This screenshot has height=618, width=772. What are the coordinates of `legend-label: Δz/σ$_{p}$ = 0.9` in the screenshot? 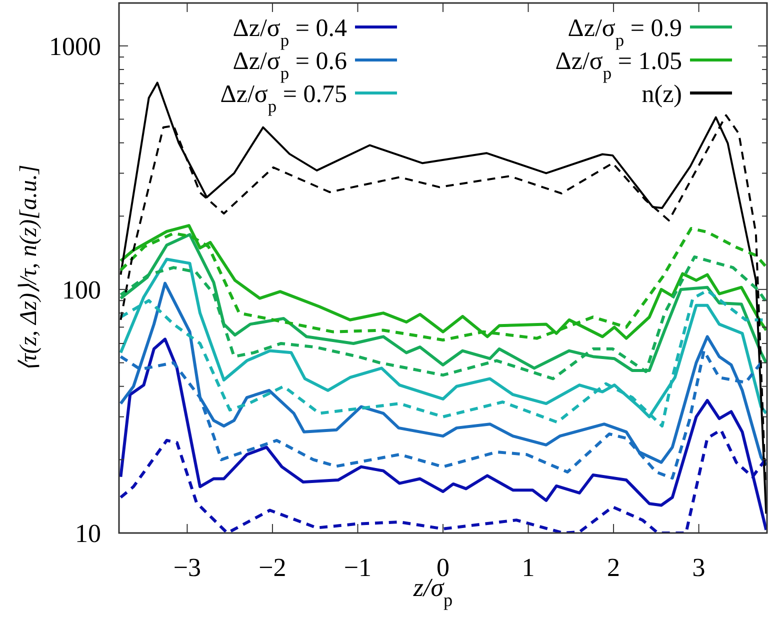 It's located at (625, 32).